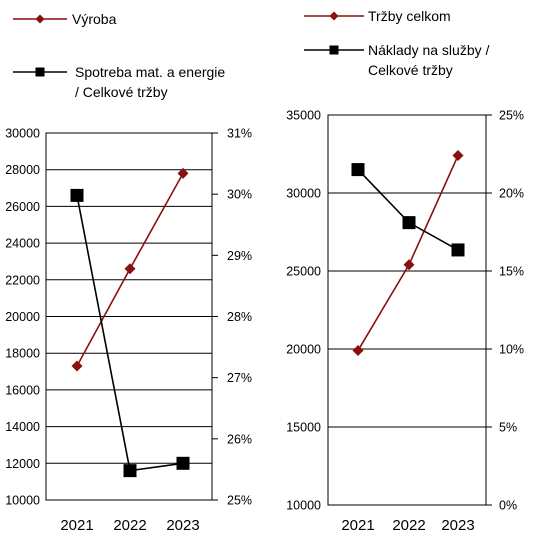 The width and height of the screenshot is (541, 540). I want to click on x-tick-label-1-2: 2023, so click(457, 525).